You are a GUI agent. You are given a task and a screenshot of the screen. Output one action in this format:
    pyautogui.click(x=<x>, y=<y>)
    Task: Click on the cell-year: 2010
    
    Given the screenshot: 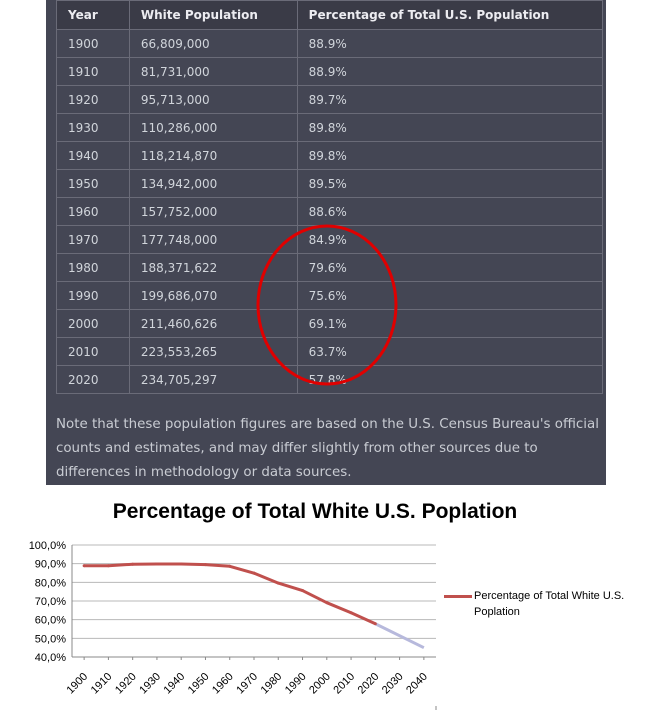 What is the action you would take?
    pyautogui.click(x=93, y=351)
    